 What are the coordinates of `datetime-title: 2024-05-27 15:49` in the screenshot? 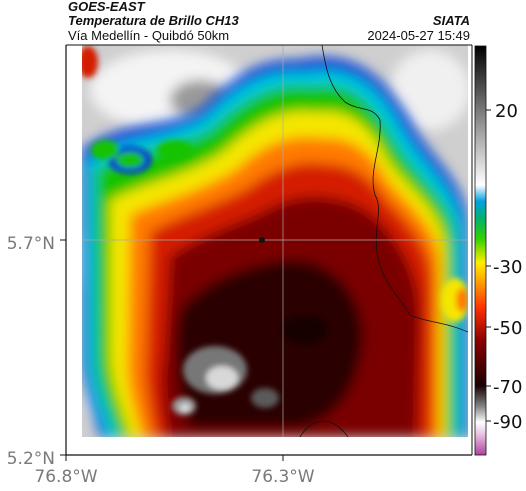 It's located at (418, 35).